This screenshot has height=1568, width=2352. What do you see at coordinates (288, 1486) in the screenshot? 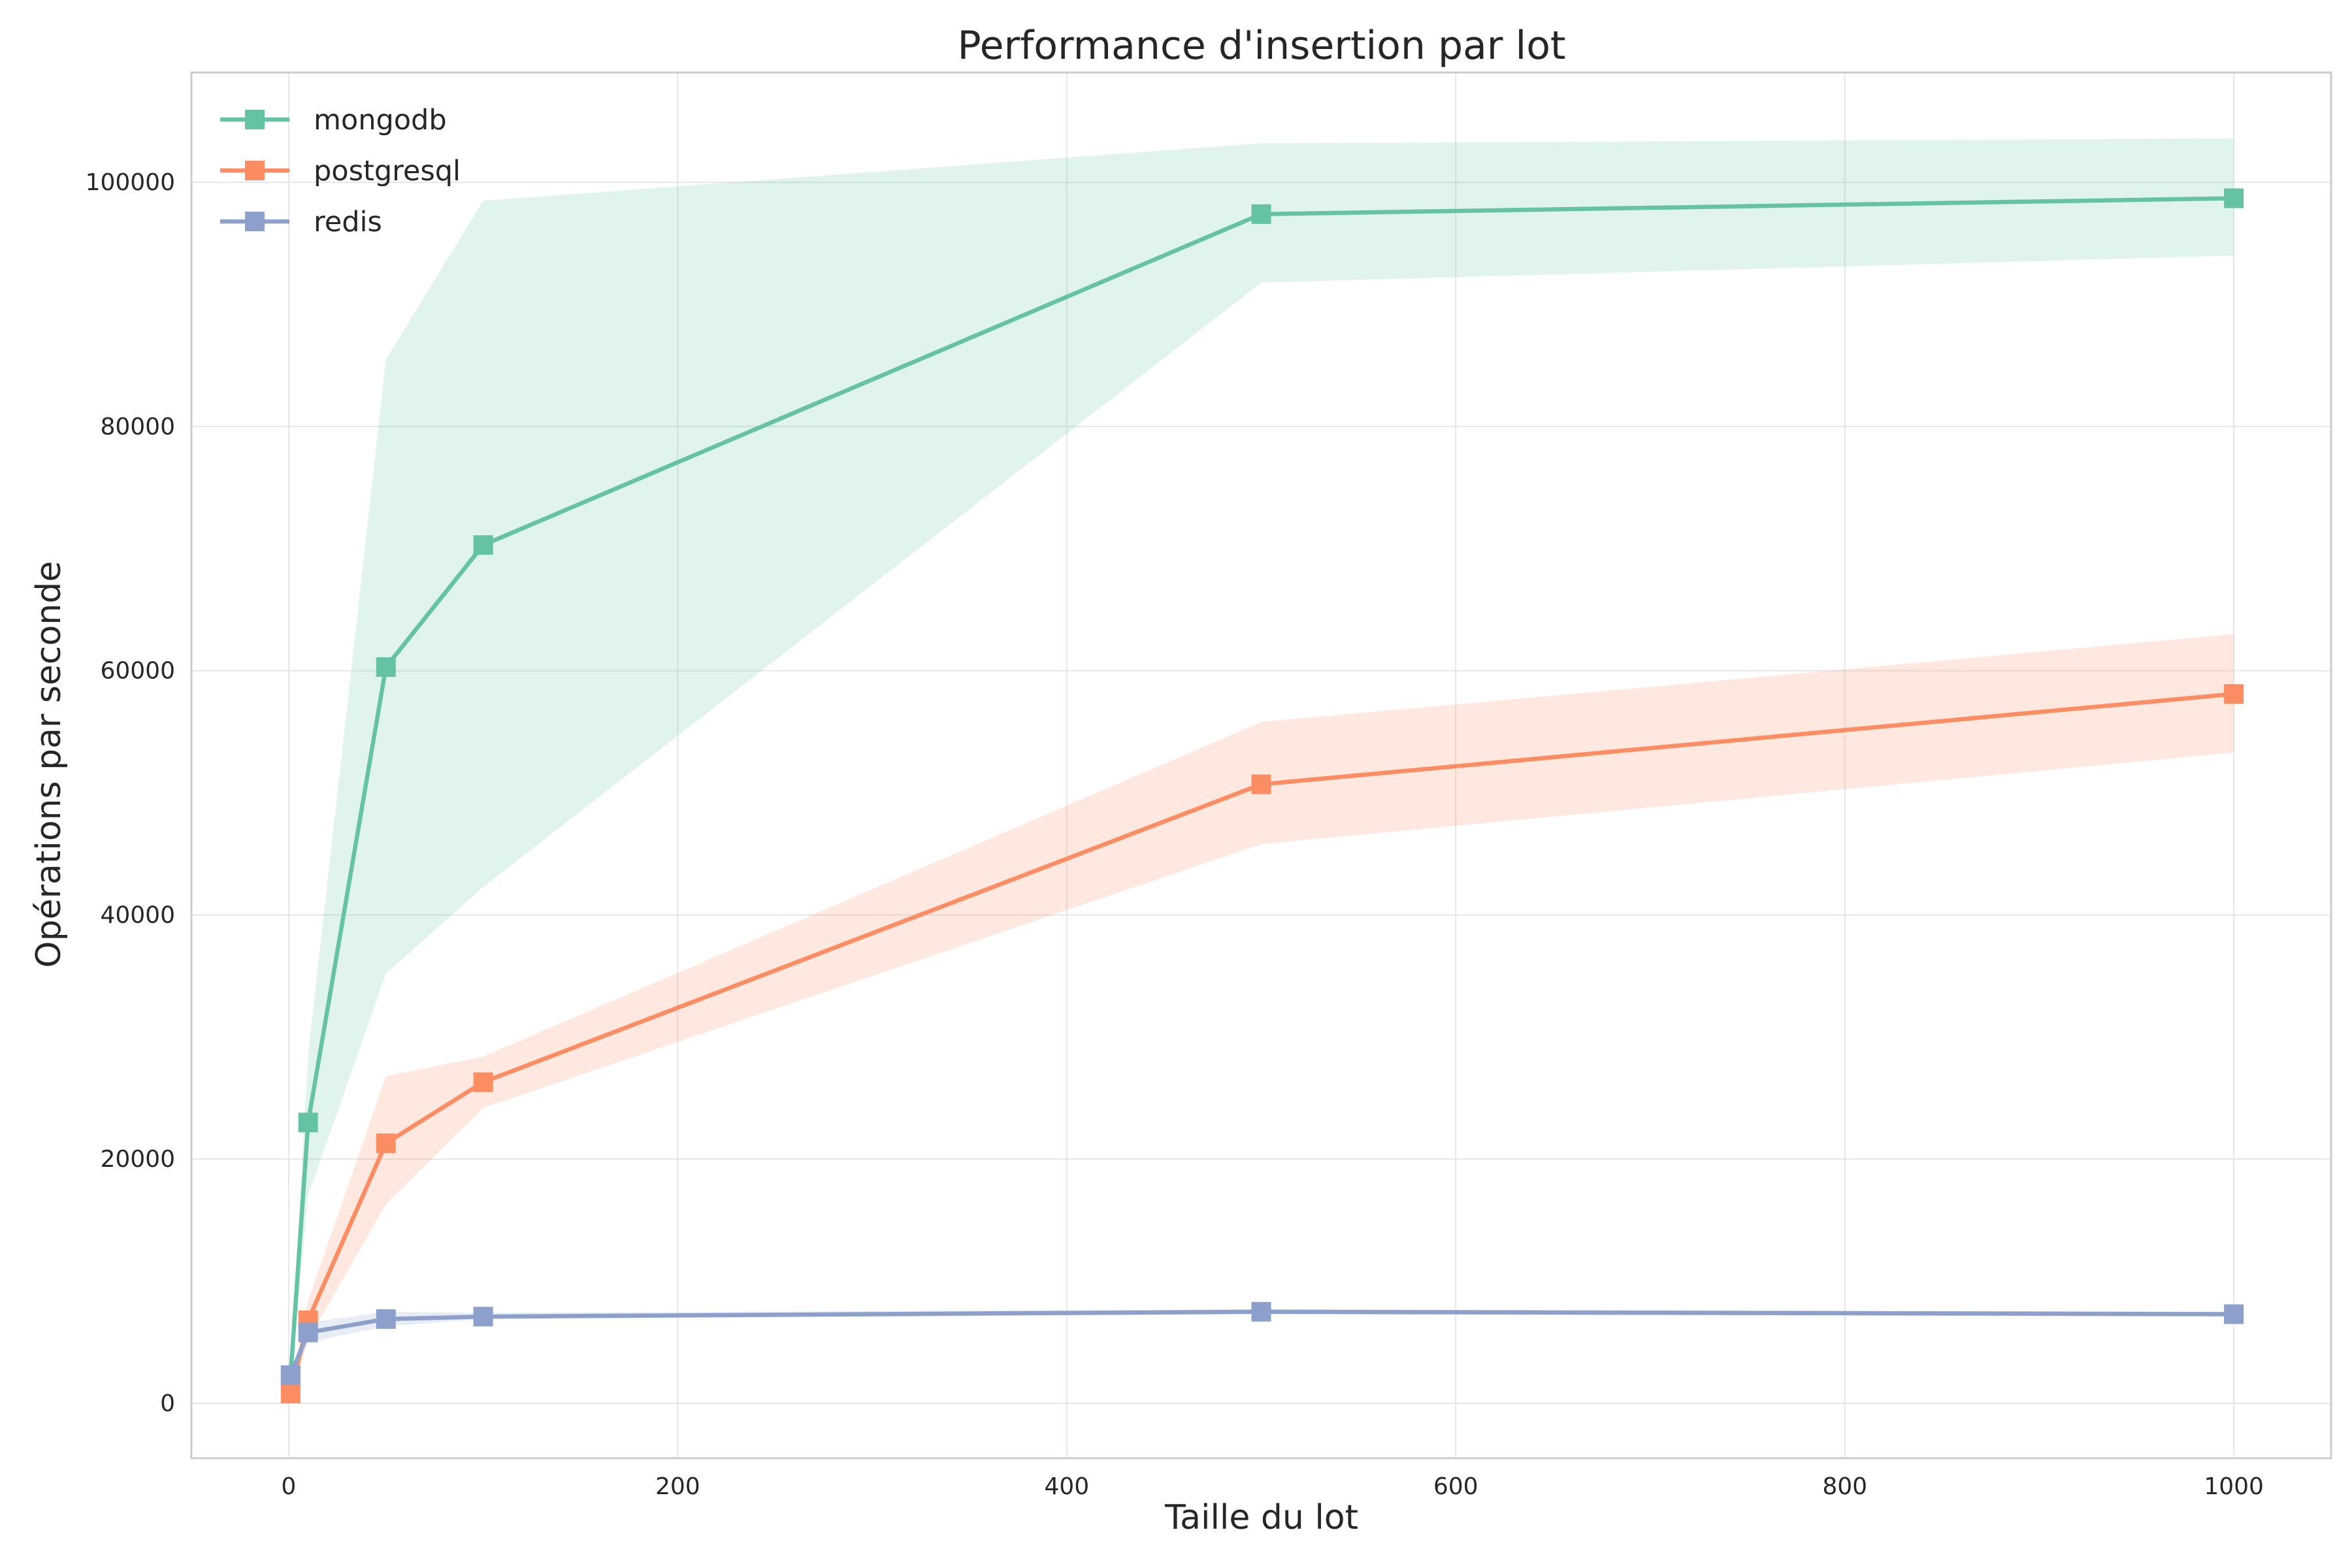
I see `x-tick-label: 0` at bounding box center [288, 1486].